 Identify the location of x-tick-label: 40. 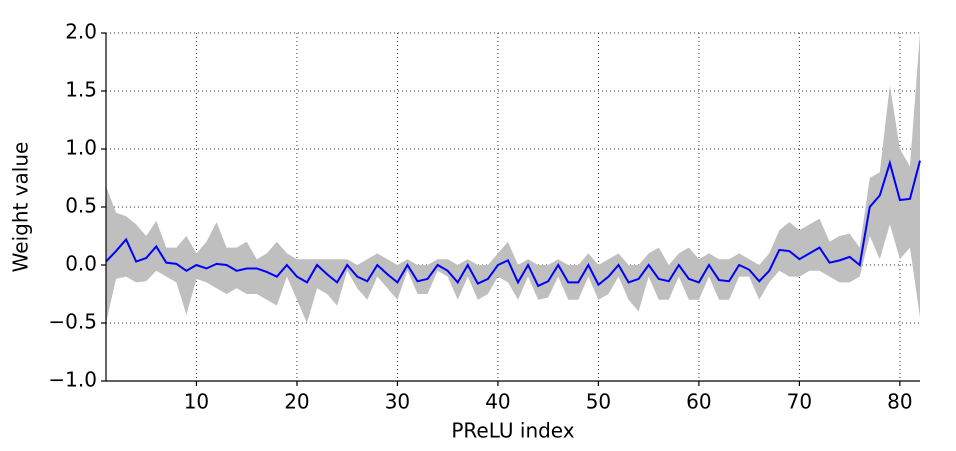
(497, 402).